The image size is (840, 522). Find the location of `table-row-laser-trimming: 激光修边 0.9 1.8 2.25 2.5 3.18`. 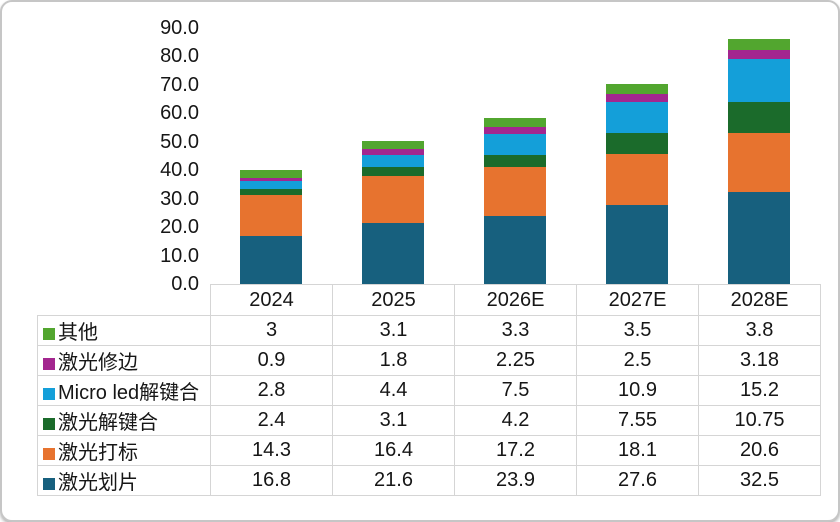

table-row-laser-trimming: 激光修边 0.9 1.8 2.25 2.5 3.18 is located at coordinates (429, 360).